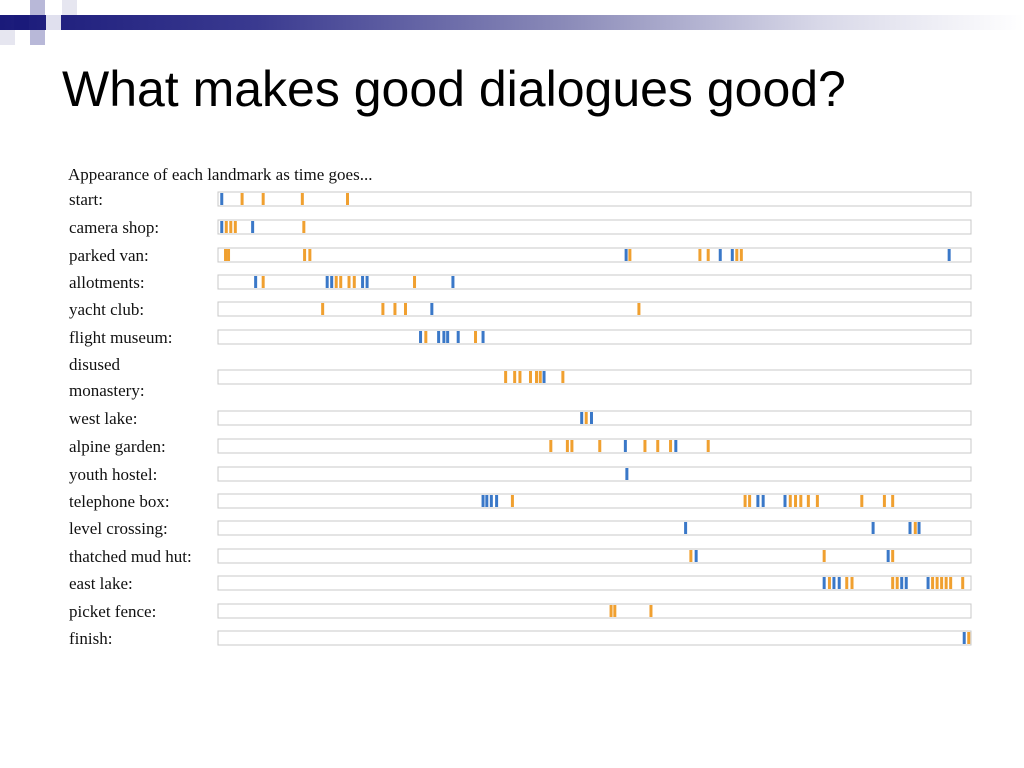 Image resolution: width=1024 pixels, height=768 pixels. I want to click on row-label: thatched mud hut:, so click(130, 556).